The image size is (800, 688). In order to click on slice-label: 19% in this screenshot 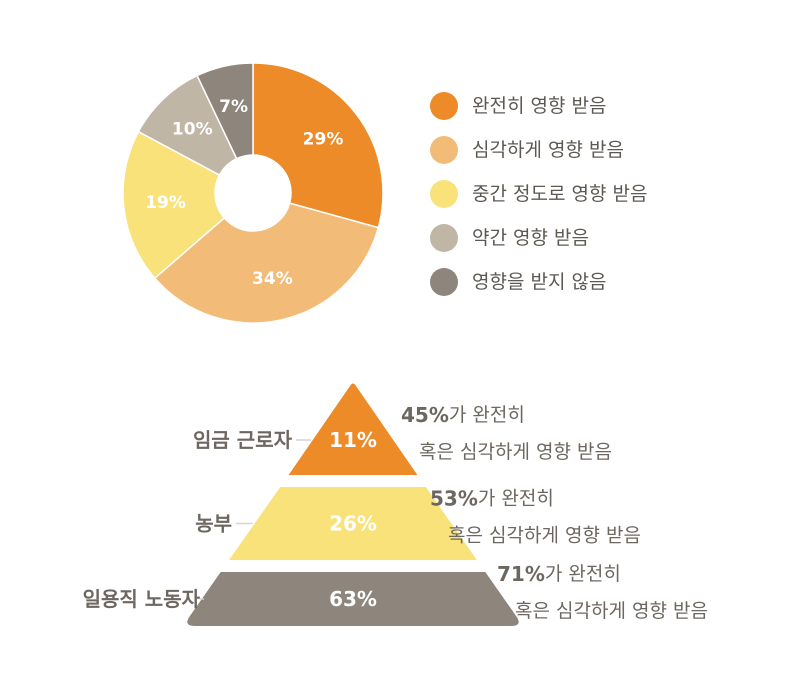, I will do `click(165, 203)`.